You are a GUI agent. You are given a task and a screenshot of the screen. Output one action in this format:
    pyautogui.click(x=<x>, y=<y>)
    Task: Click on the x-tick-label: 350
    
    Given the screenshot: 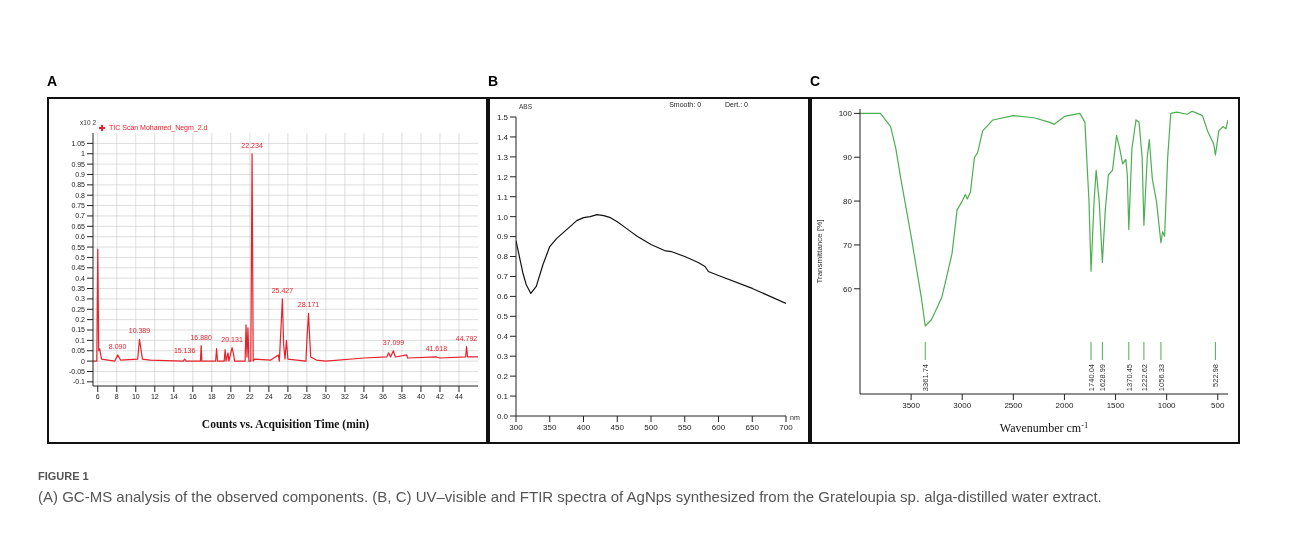 What is the action you would take?
    pyautogui.click(x=550, y=427)
    